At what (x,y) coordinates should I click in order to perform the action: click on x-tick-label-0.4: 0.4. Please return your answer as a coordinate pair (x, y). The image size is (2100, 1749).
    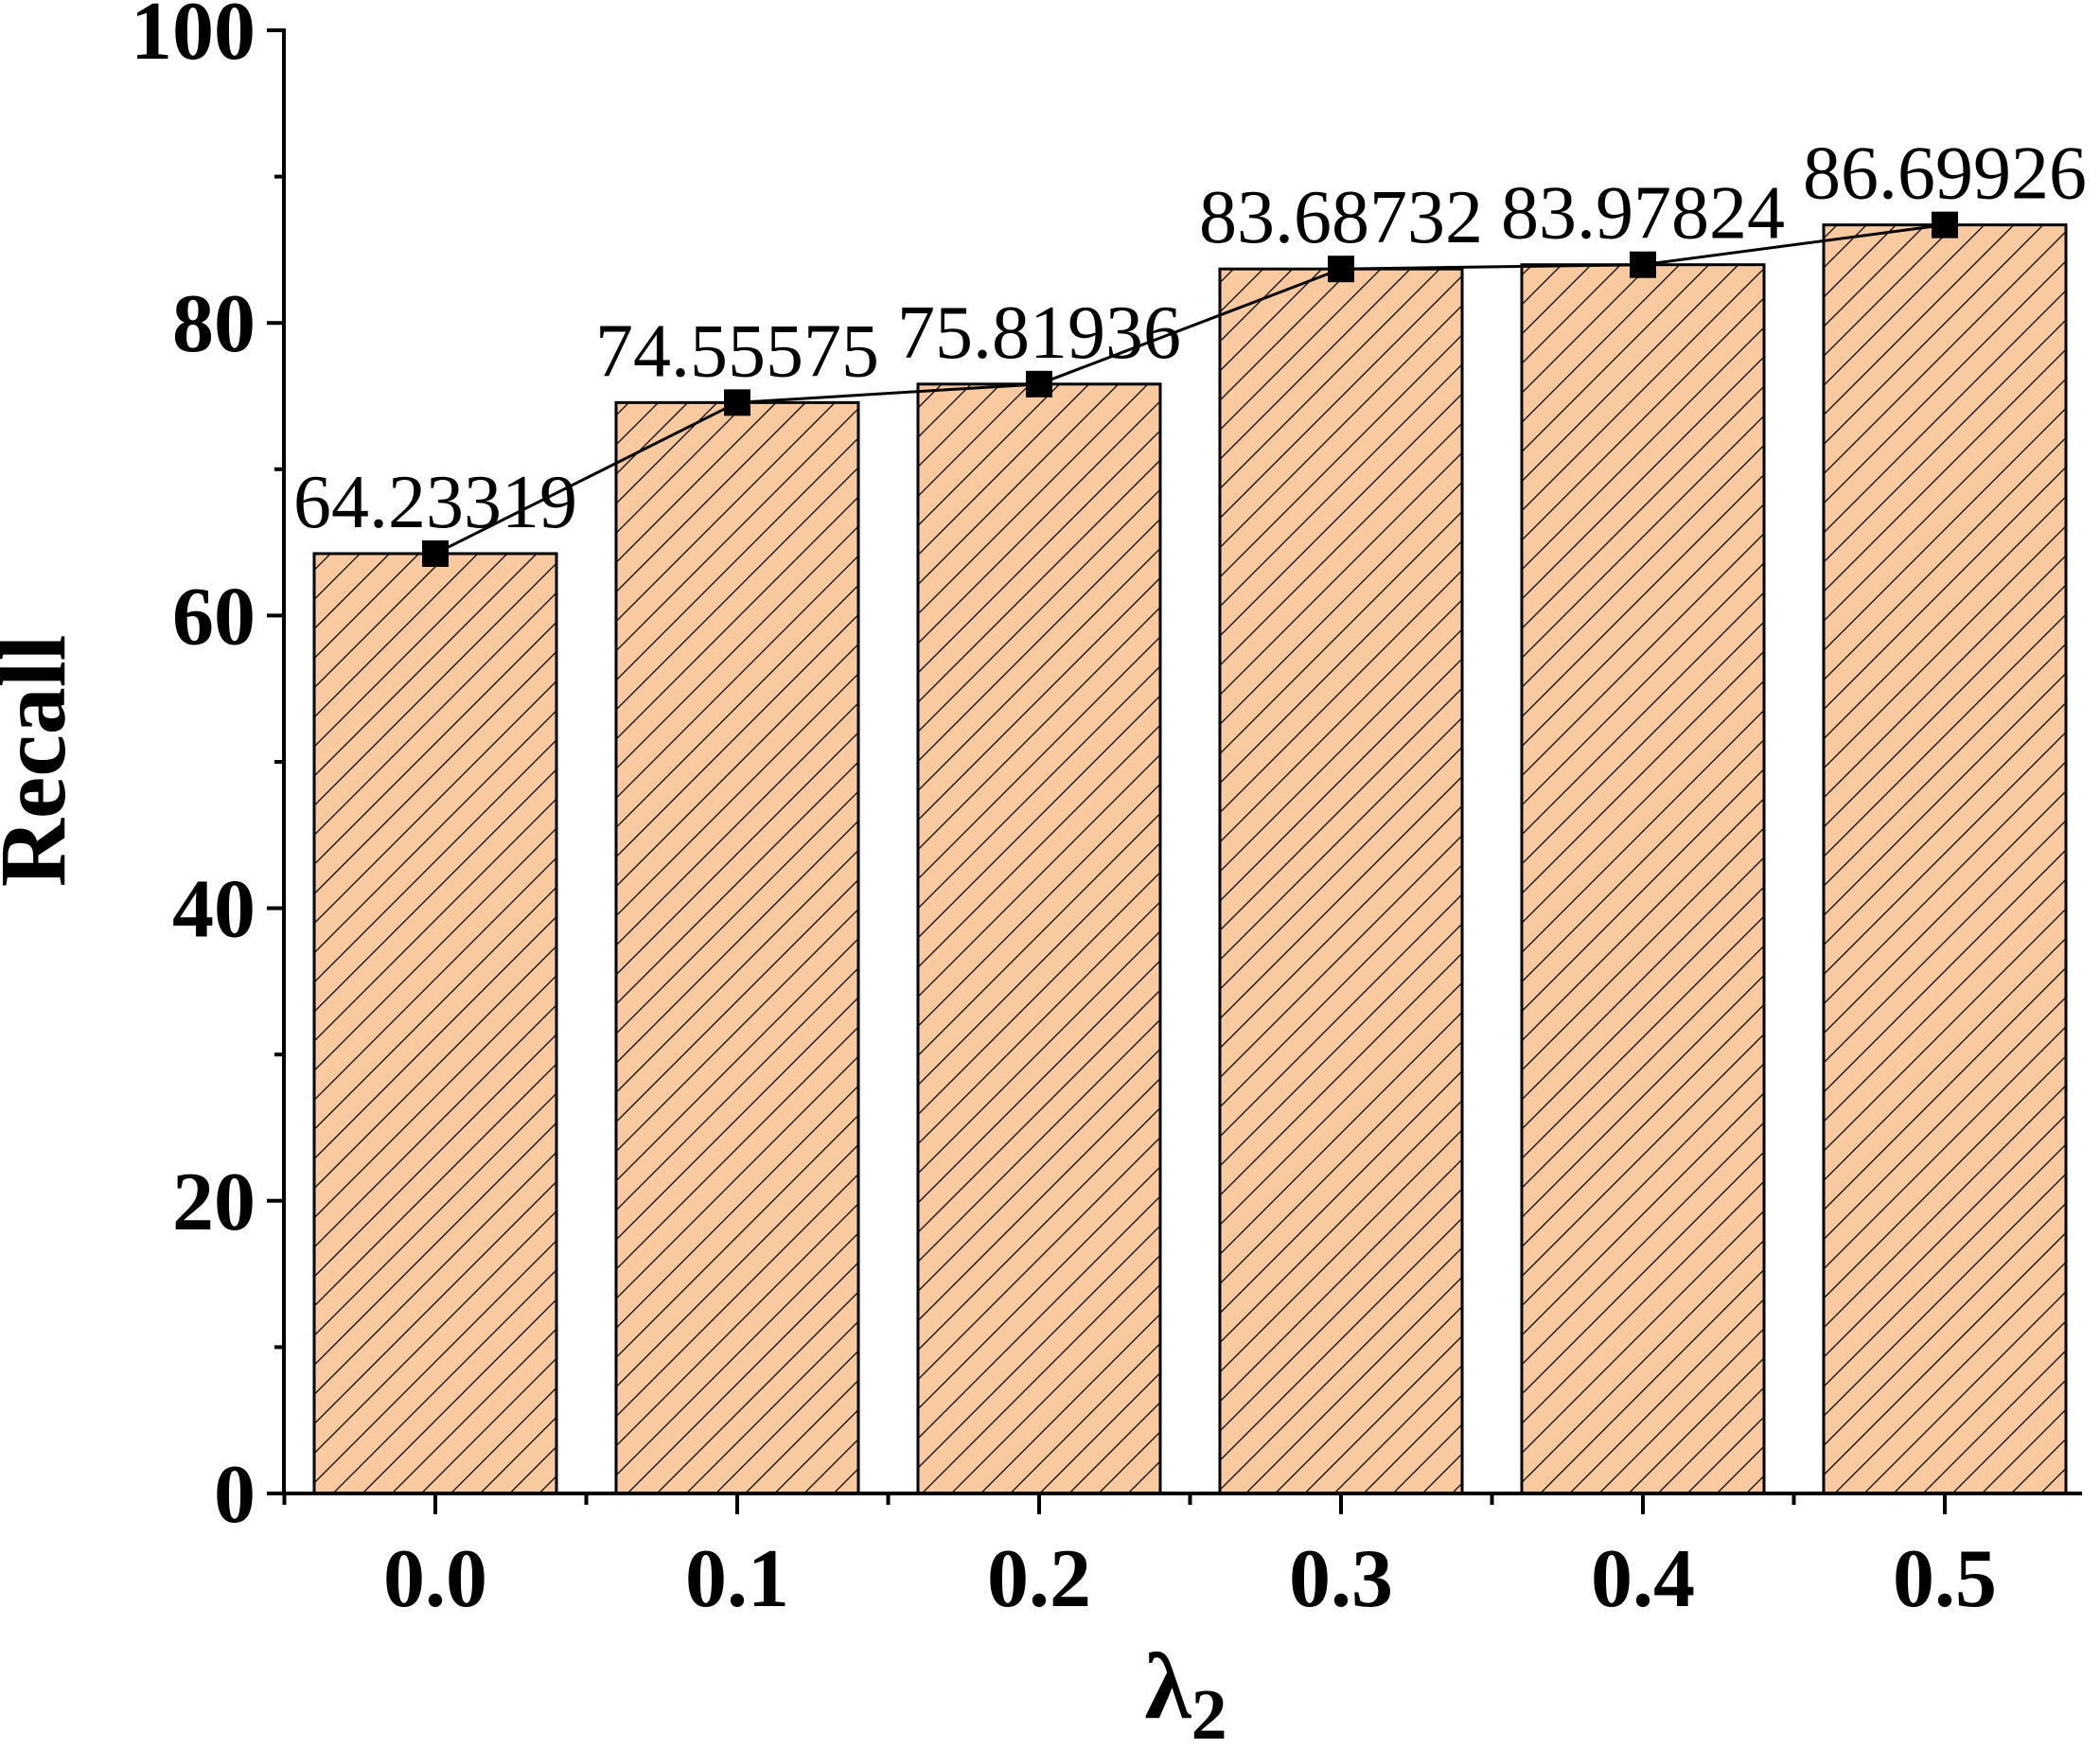
    Looking at the image, I should click on (1643, 1579).